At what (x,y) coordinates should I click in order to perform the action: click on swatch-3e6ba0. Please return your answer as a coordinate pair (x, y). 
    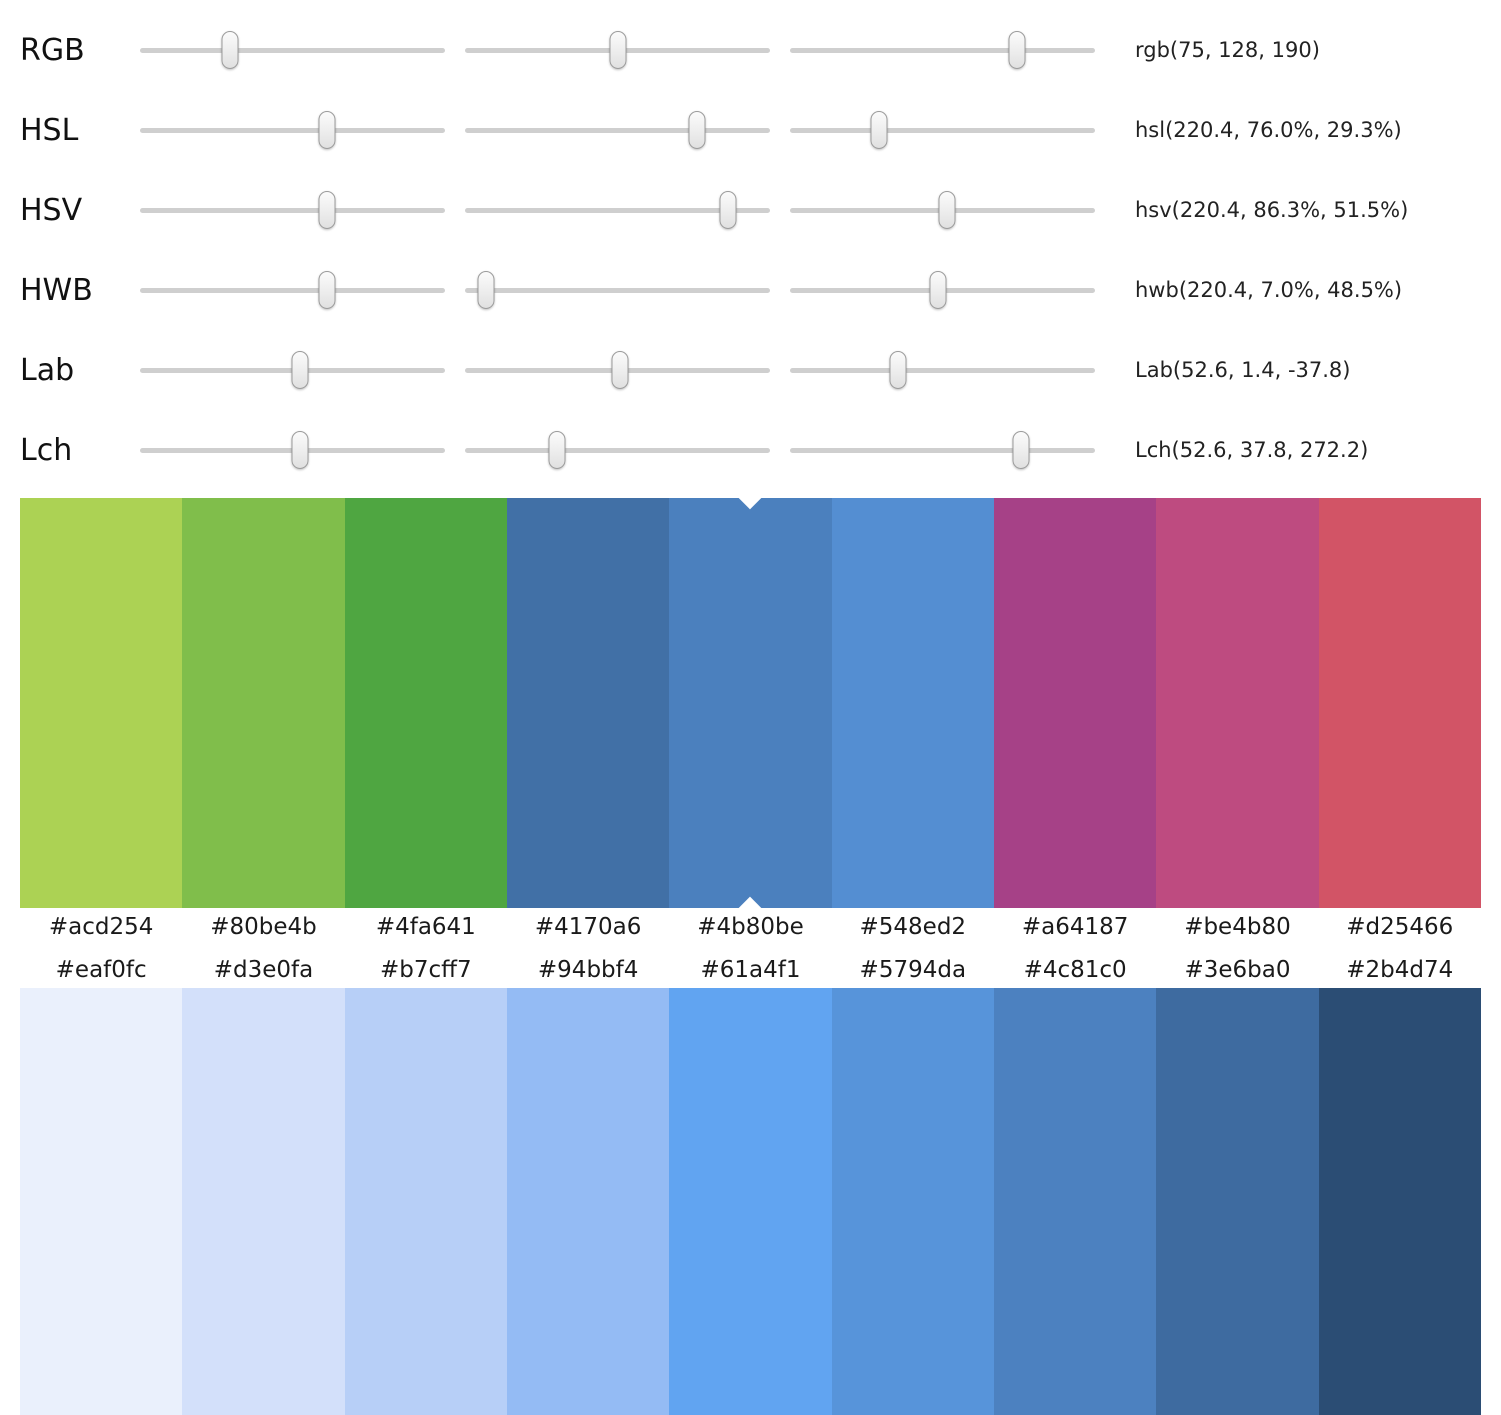
    Looking at the image, I should click on (1237, 1201).